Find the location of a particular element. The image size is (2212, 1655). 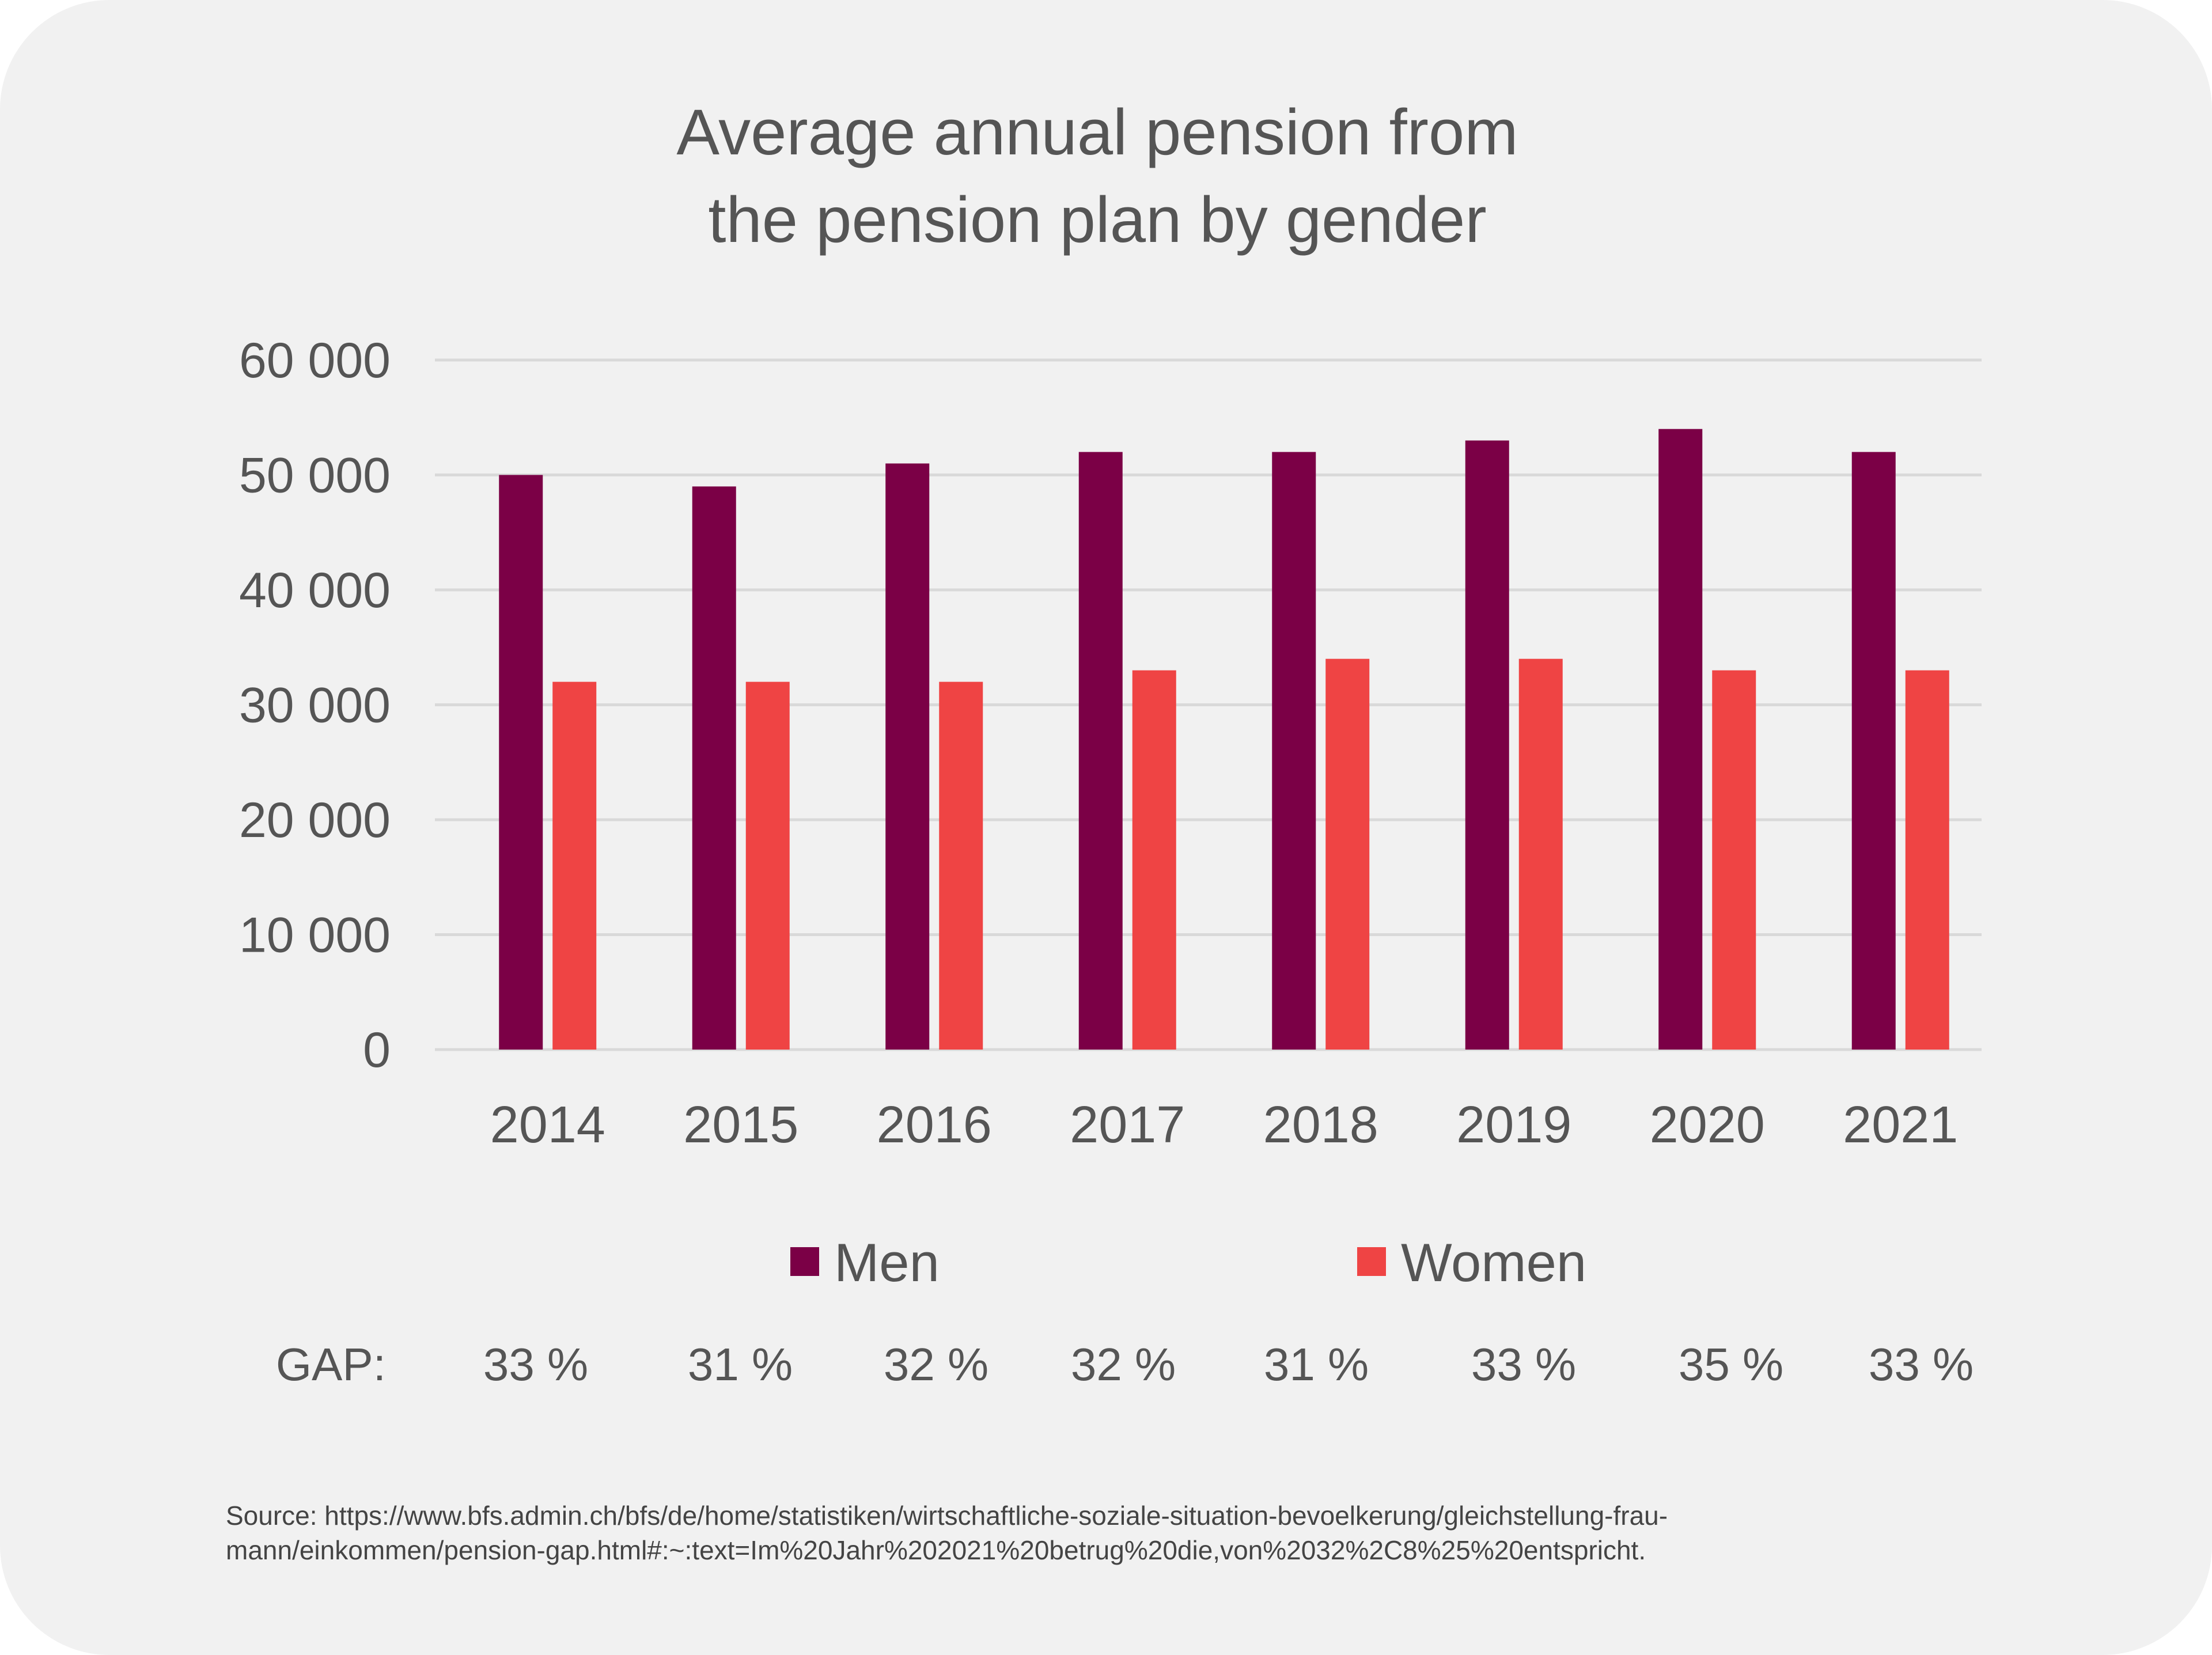

legend-label-women: Women is located at coordinates (1493, 1262).